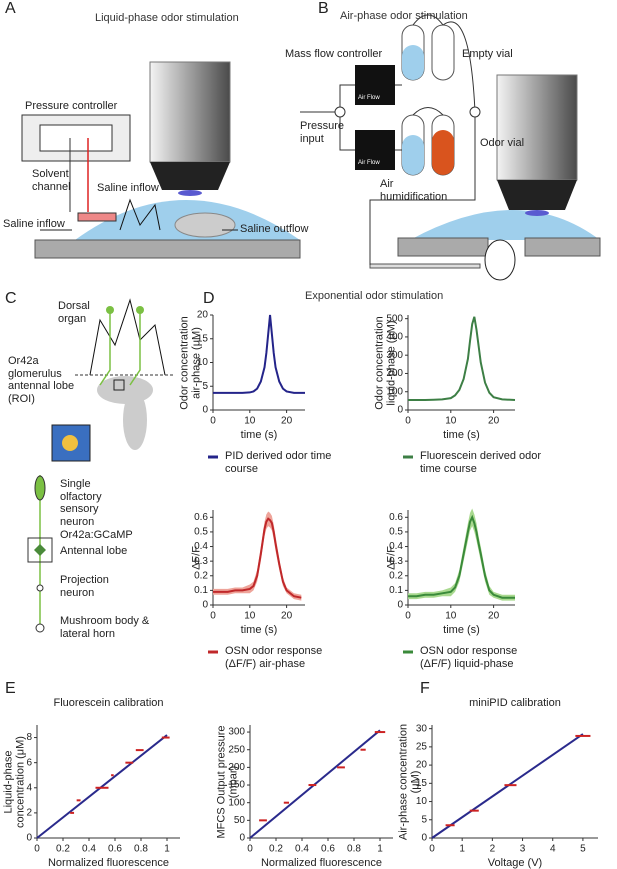 Image resolution: width=617 pixels, height=869 pixels. Describe the element at coordinates (422, 801) in the screenshot. I see `y-tick-label: 10` at that location.